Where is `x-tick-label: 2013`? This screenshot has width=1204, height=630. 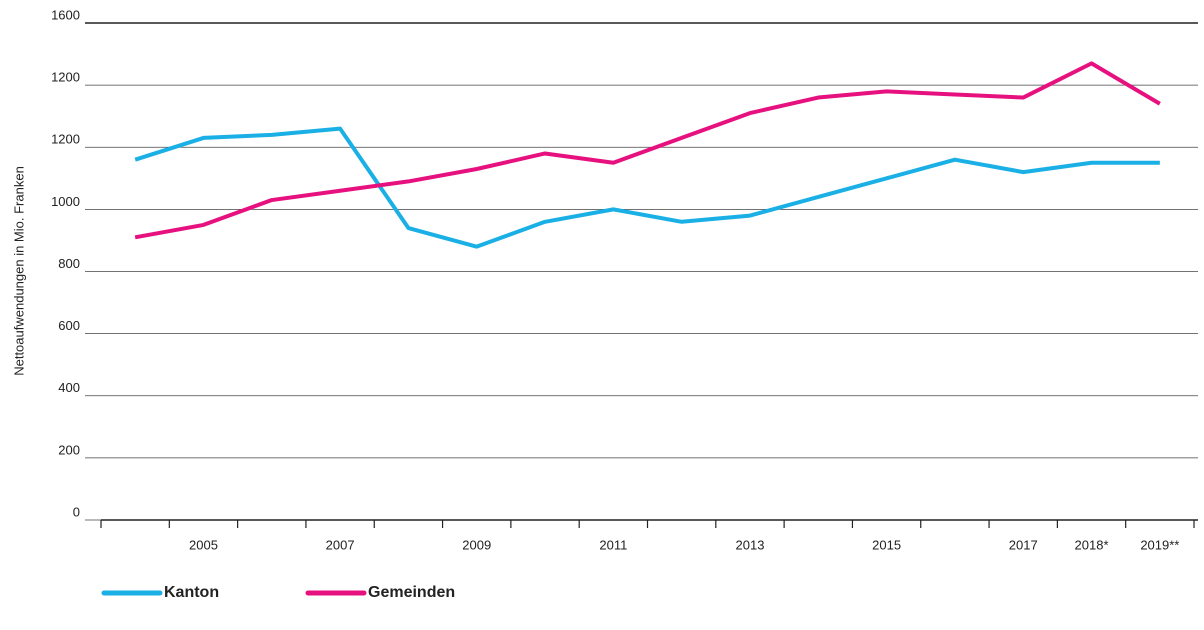
x-tick-label: 2013 is located at coordinates (750, 544).